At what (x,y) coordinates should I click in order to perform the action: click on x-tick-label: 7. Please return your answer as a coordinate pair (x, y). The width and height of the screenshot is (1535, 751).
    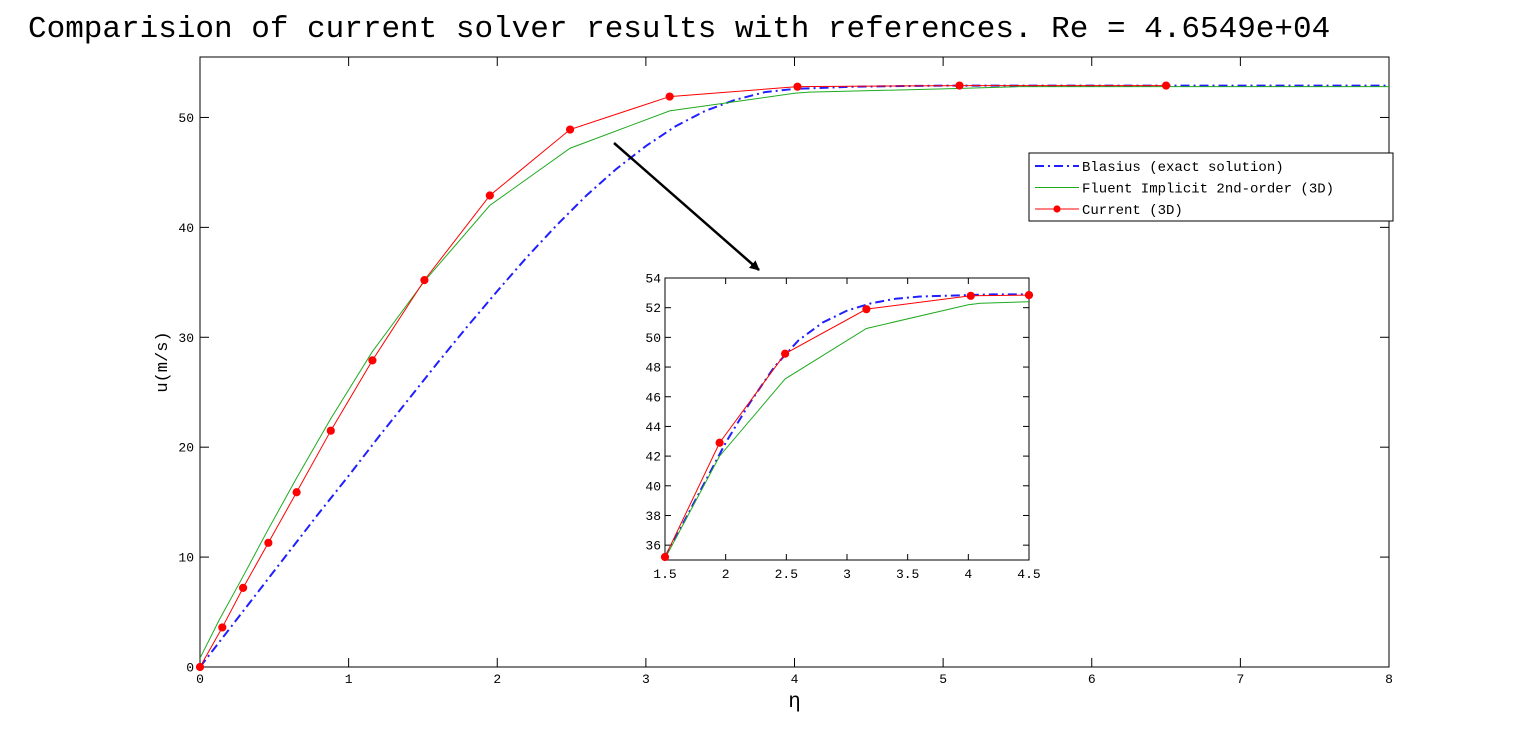
    Looking at the image, I should click on (1240, 679).